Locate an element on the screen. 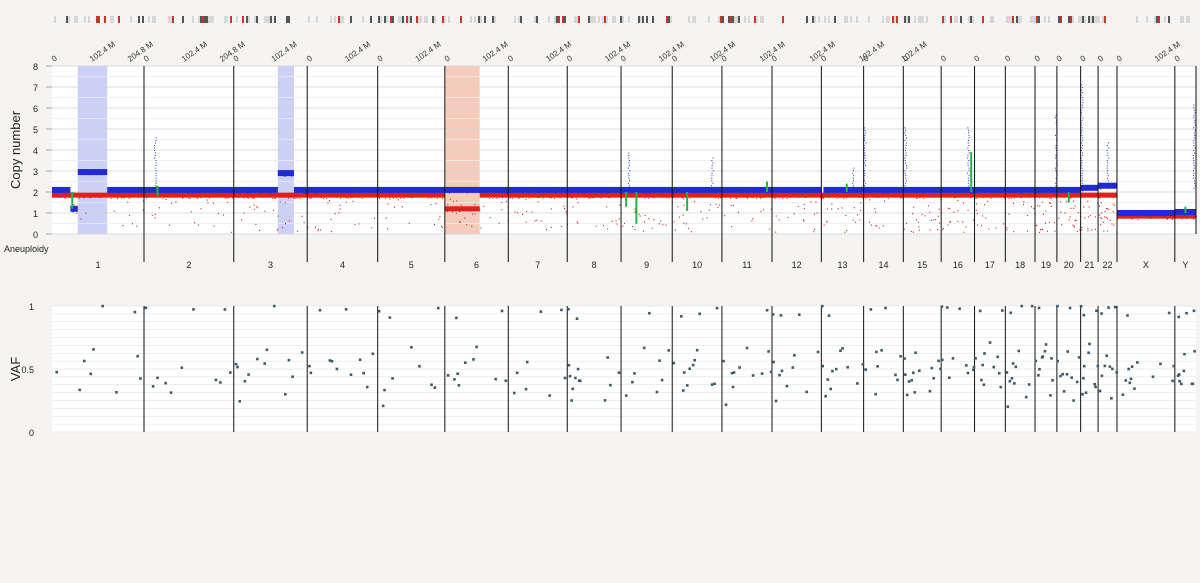 This screenshot has width=1200, height=583. cn-chrom-label: 2 is located at coordinates (188, 265).